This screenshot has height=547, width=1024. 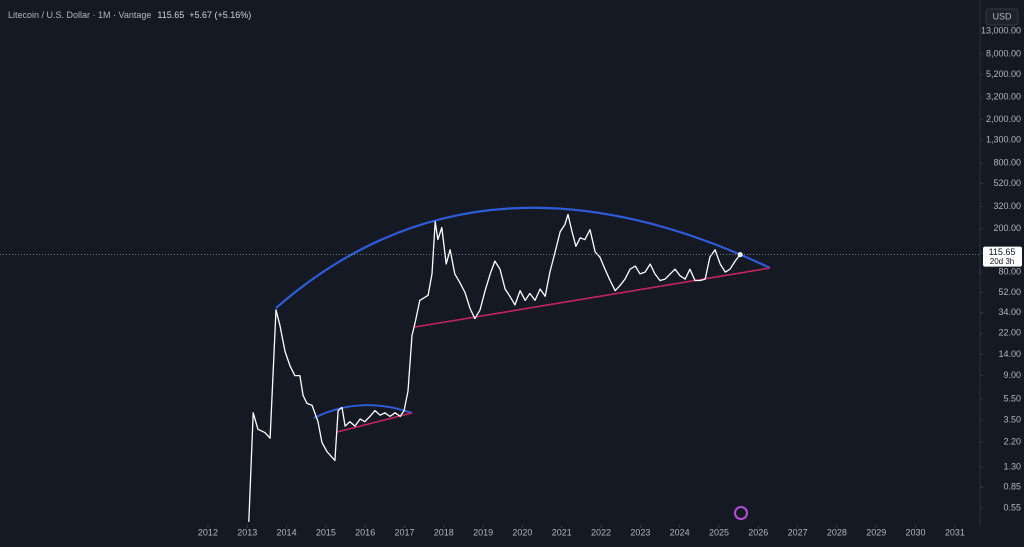 I want to click on y-tick-label: 3.50, so click(x=1012, y=420).